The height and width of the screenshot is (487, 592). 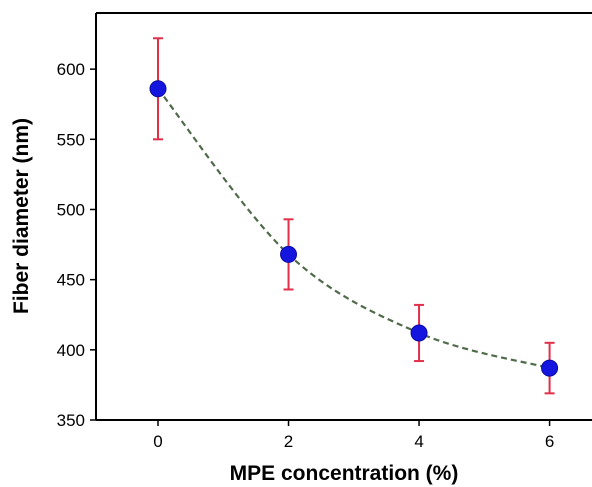 What do you see at coordinates (71, 69) in the screenshot?
I see `y-tick-label: 600` at bounding box center [71, 69].